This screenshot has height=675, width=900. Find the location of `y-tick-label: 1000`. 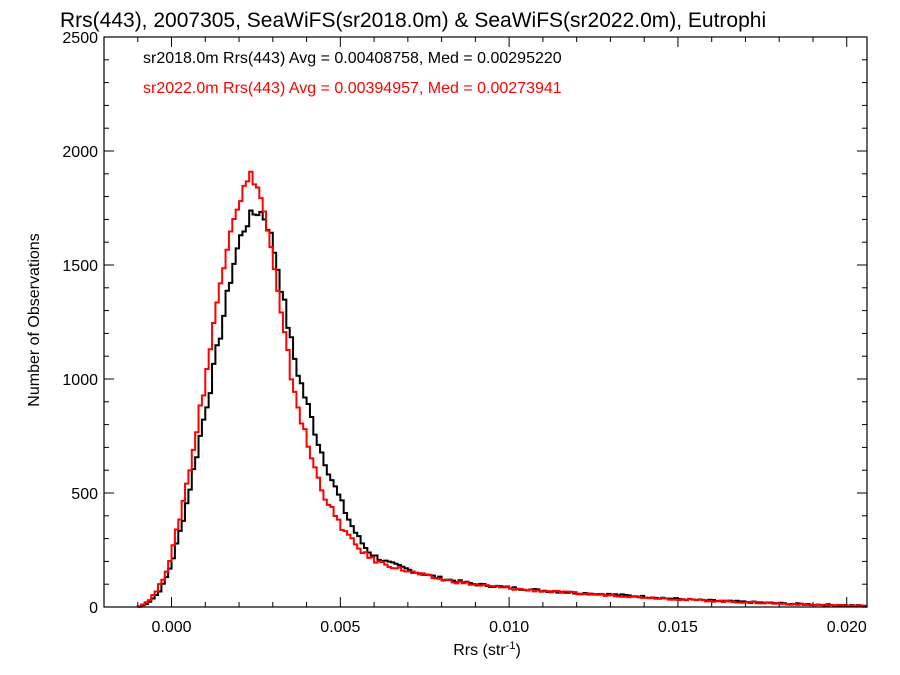

y-tick-label: 1000 is located at coordinates (80, 380).